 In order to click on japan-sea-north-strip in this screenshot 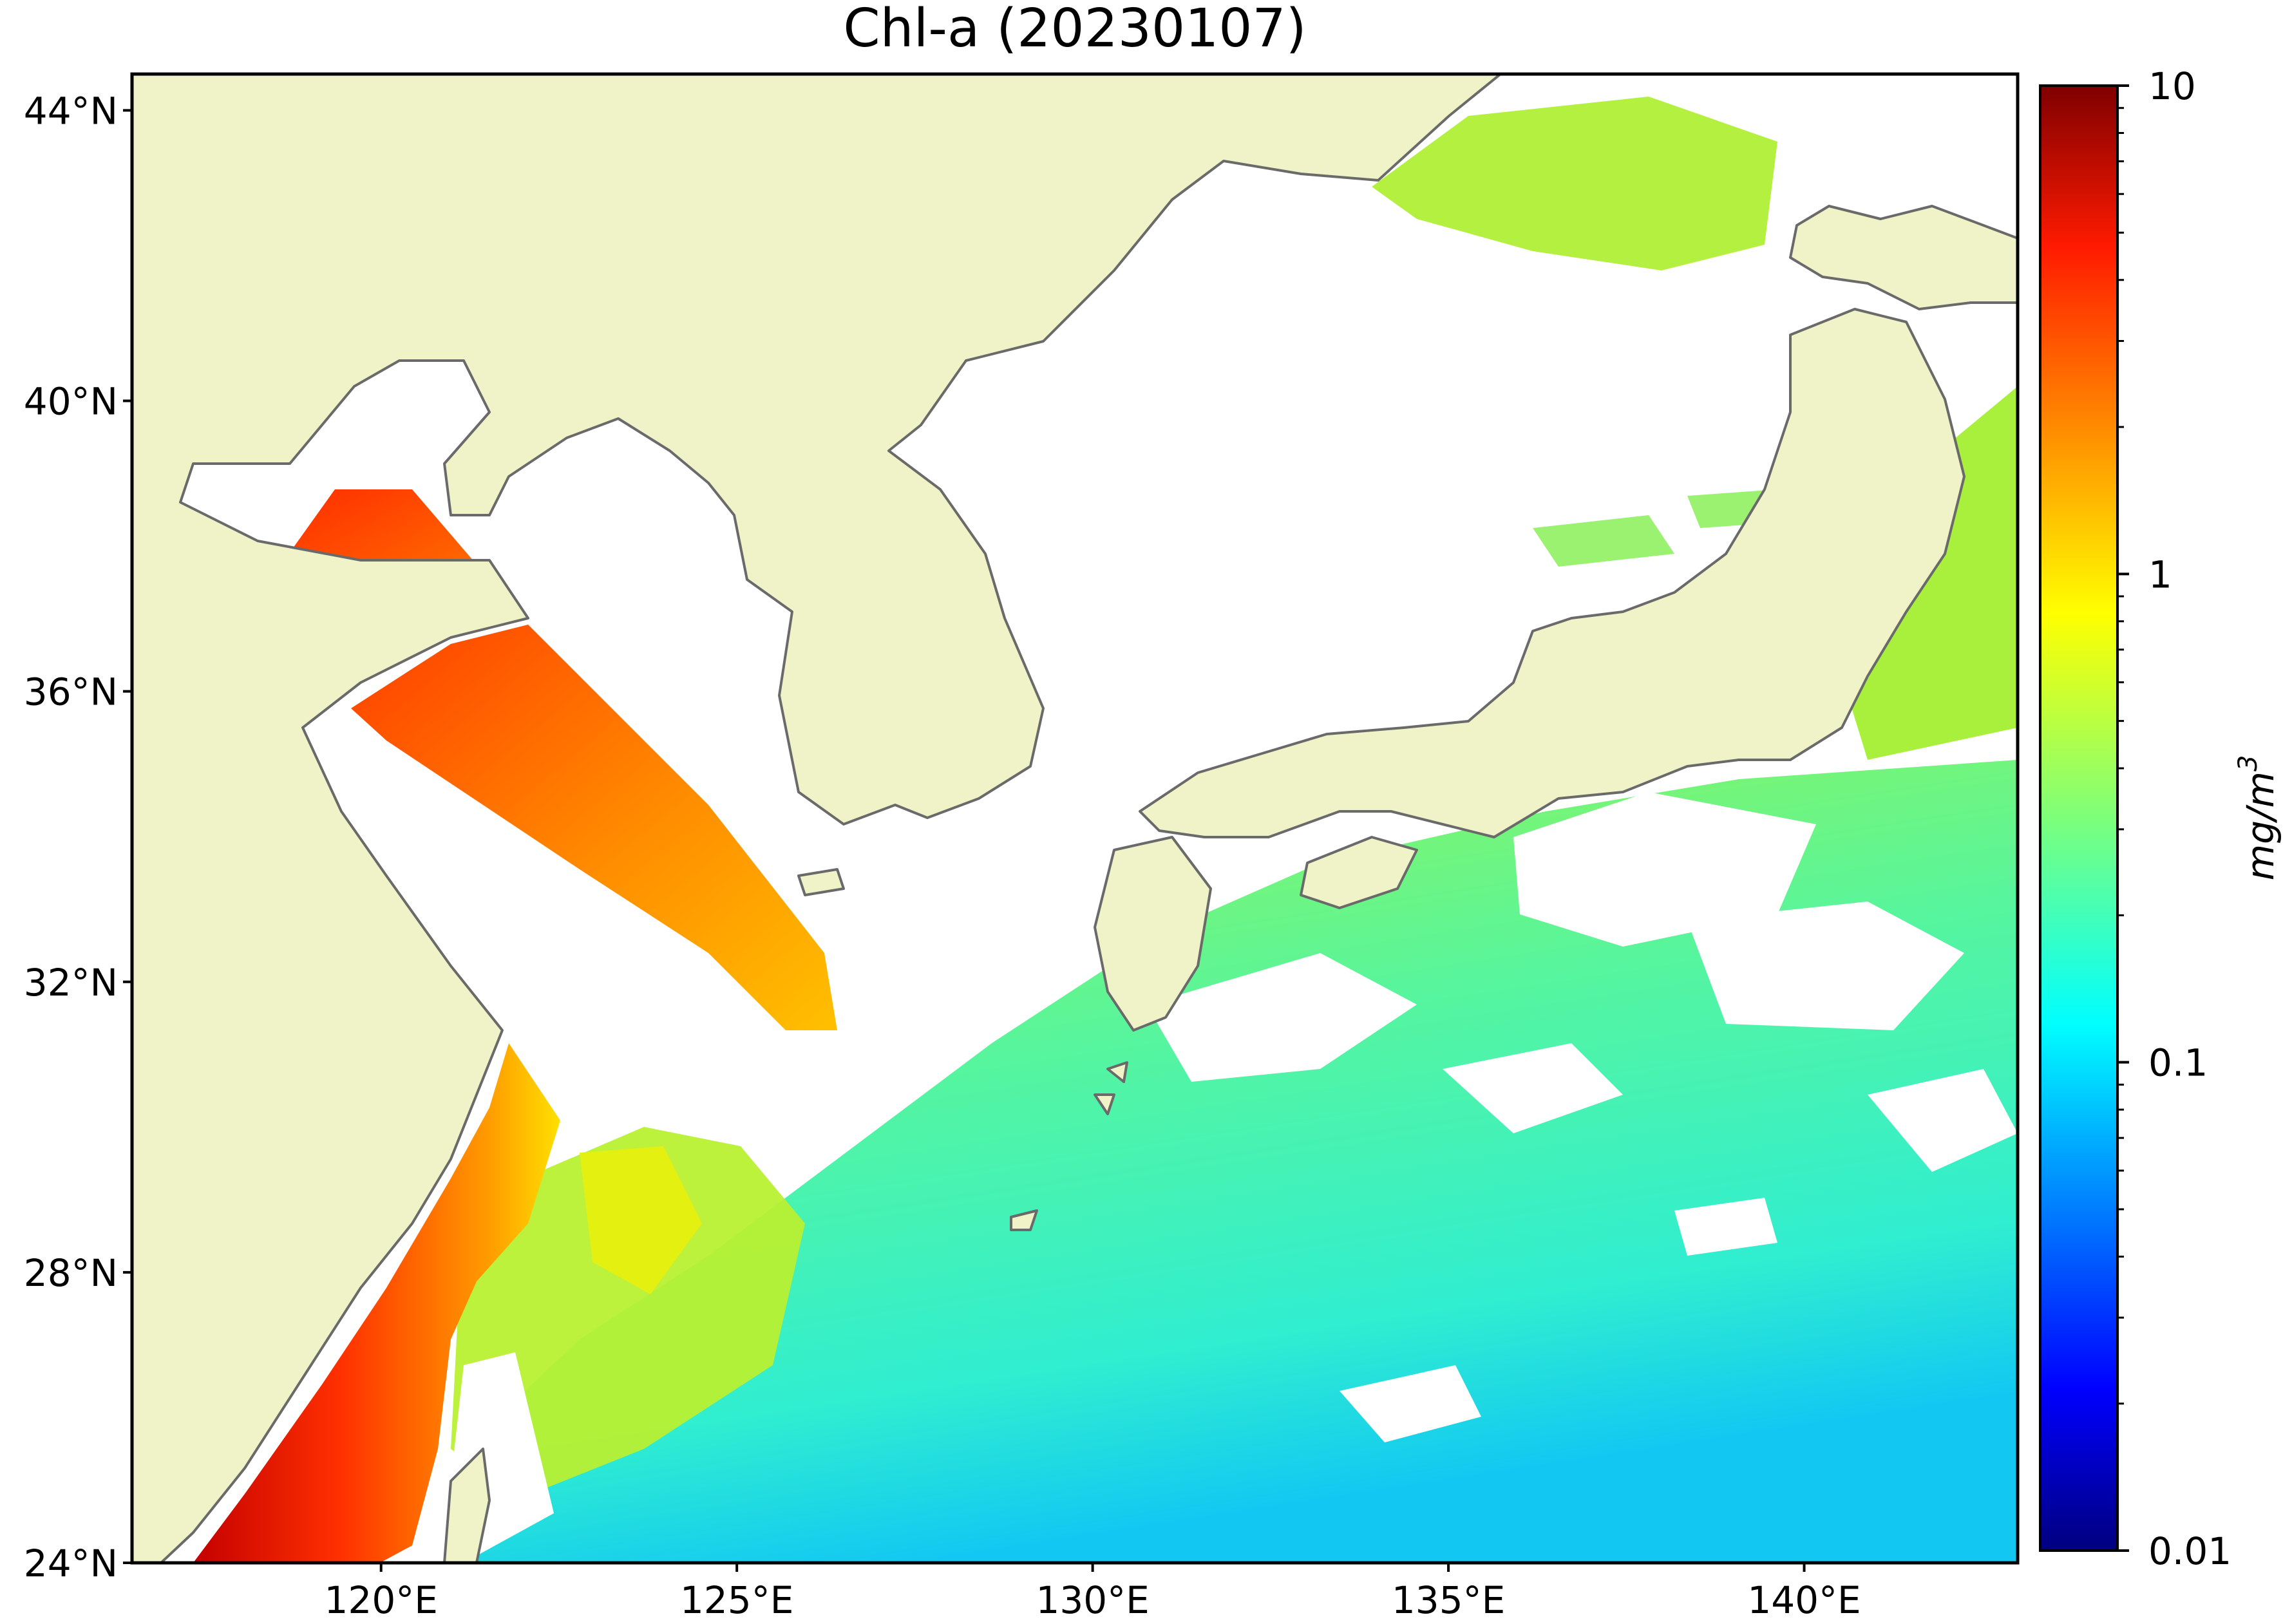, I will do `click(1574, 183)`.